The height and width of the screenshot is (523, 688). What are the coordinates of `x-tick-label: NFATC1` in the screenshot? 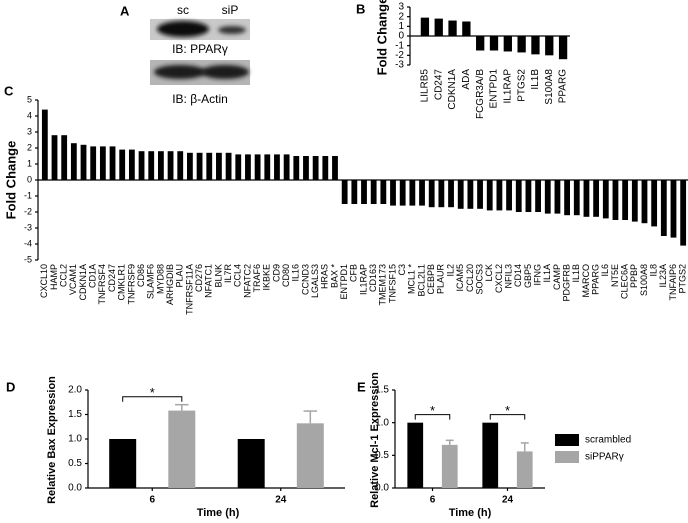 It's located at (209, 281).